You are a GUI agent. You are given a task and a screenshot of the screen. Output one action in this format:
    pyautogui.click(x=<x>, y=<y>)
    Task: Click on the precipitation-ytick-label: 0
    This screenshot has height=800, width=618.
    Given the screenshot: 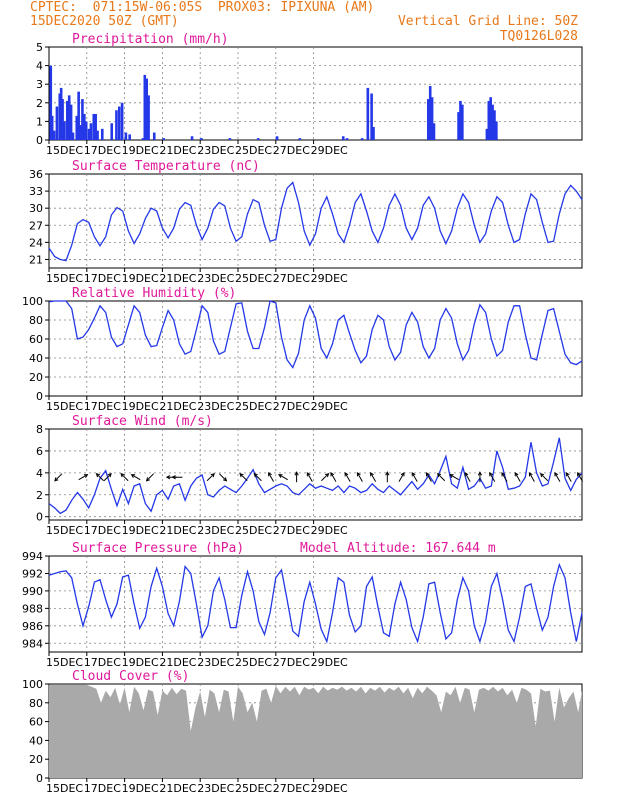 What is the action you would take?
    pyautogui.click(x=39, y=140)
    